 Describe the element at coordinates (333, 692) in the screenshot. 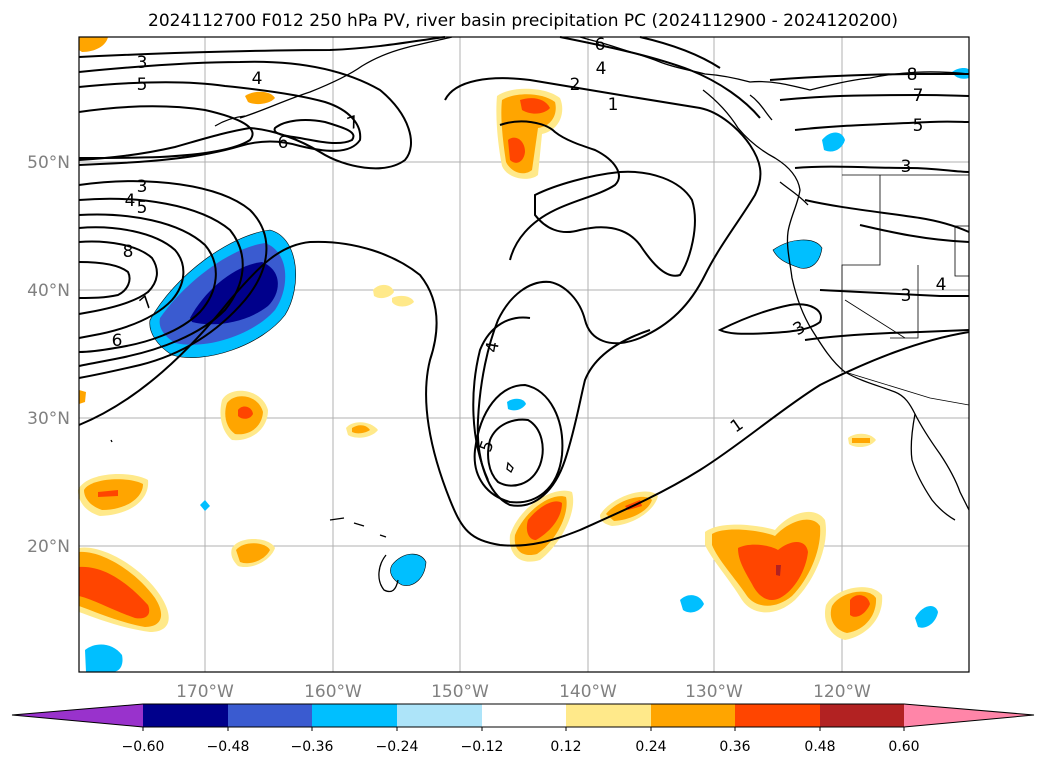

I see `lon-label-160w: 160°W` at that location.